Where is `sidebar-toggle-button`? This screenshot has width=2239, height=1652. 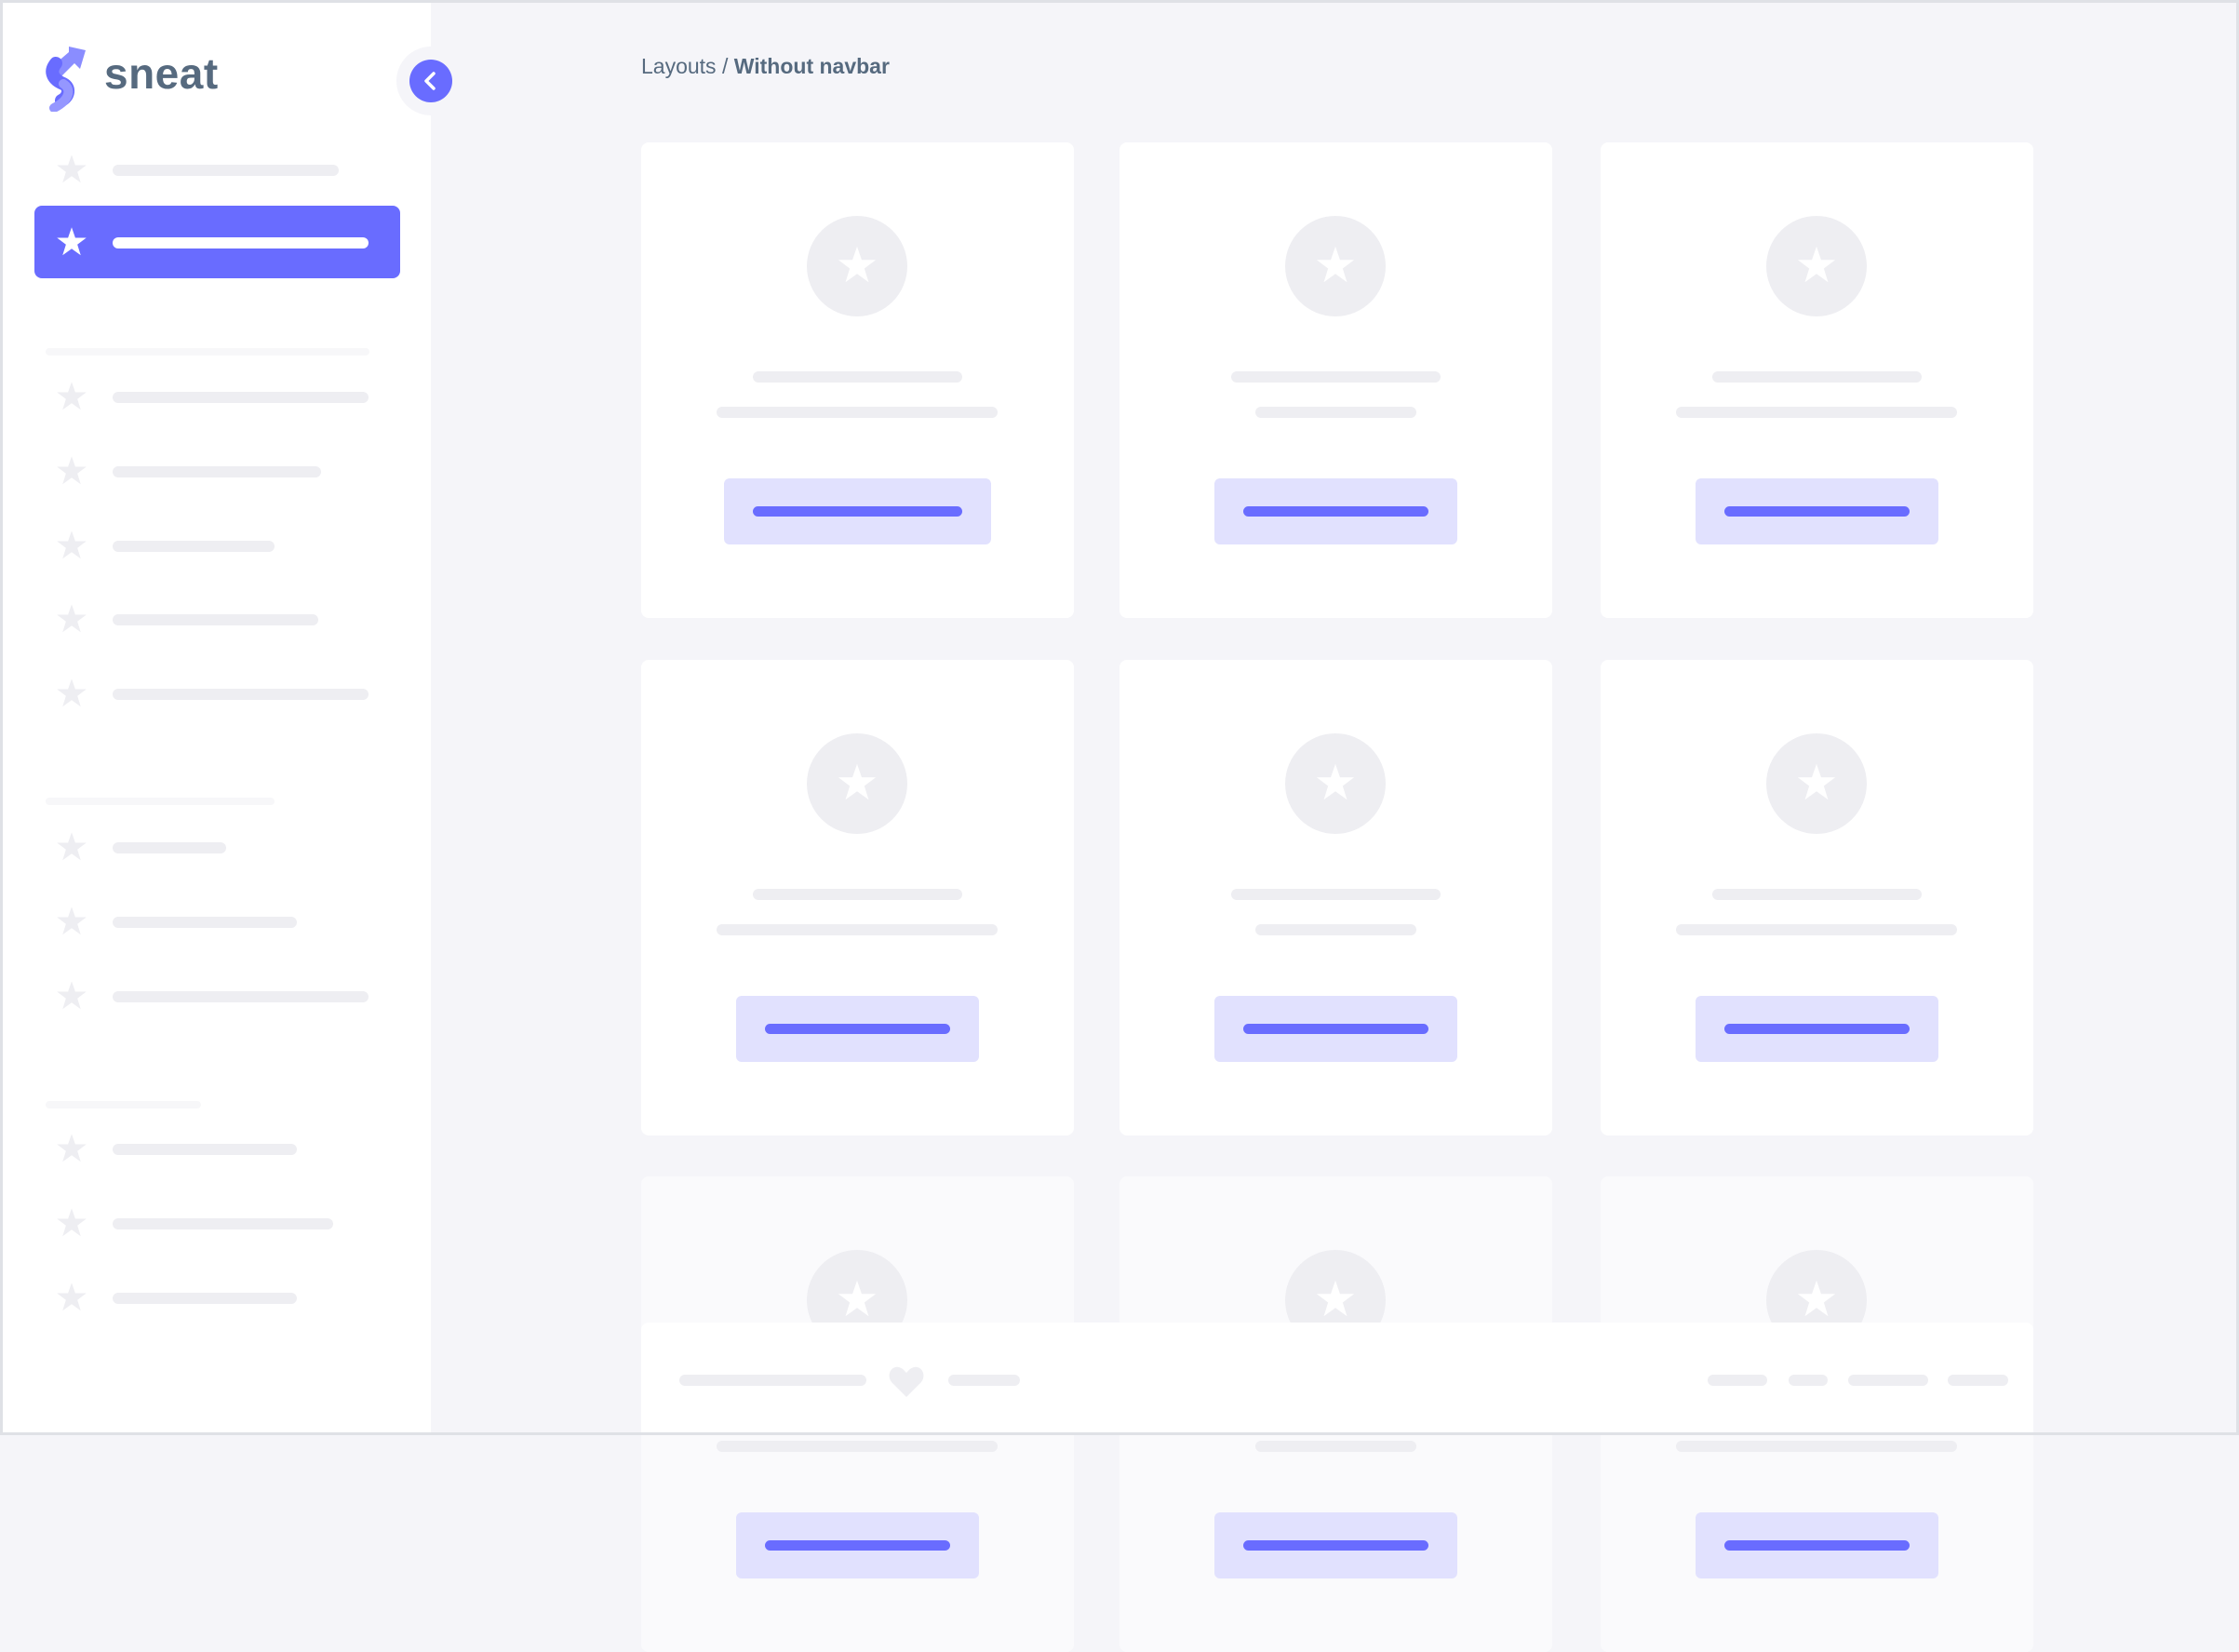 sidebar-toggle-button is located at coordinates (430, 81).